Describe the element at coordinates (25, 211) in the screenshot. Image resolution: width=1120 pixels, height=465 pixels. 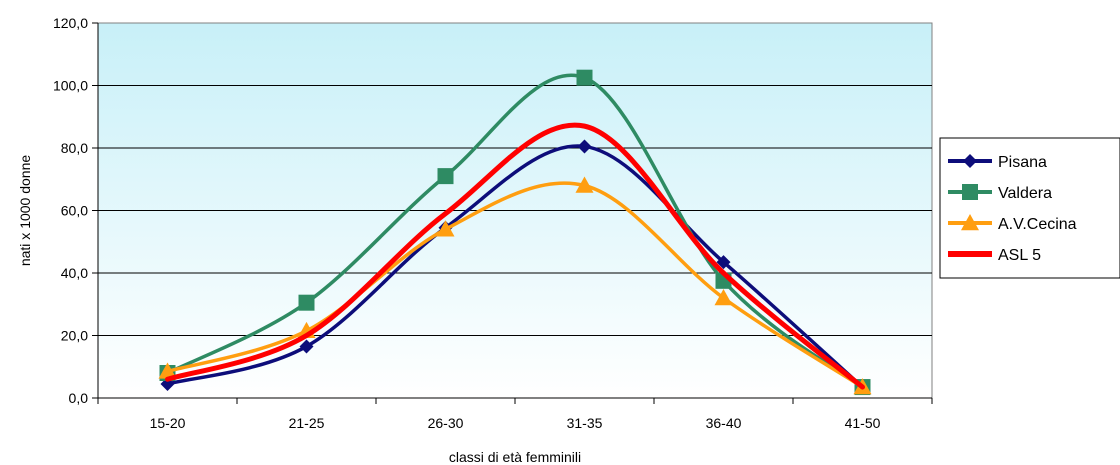
I see `y-axis-title: nati x 1000 donne` at that location.